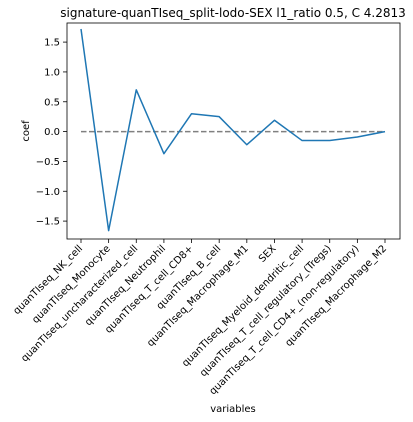  I want to click on y-tick-label: −0.5, so click(48, 162).